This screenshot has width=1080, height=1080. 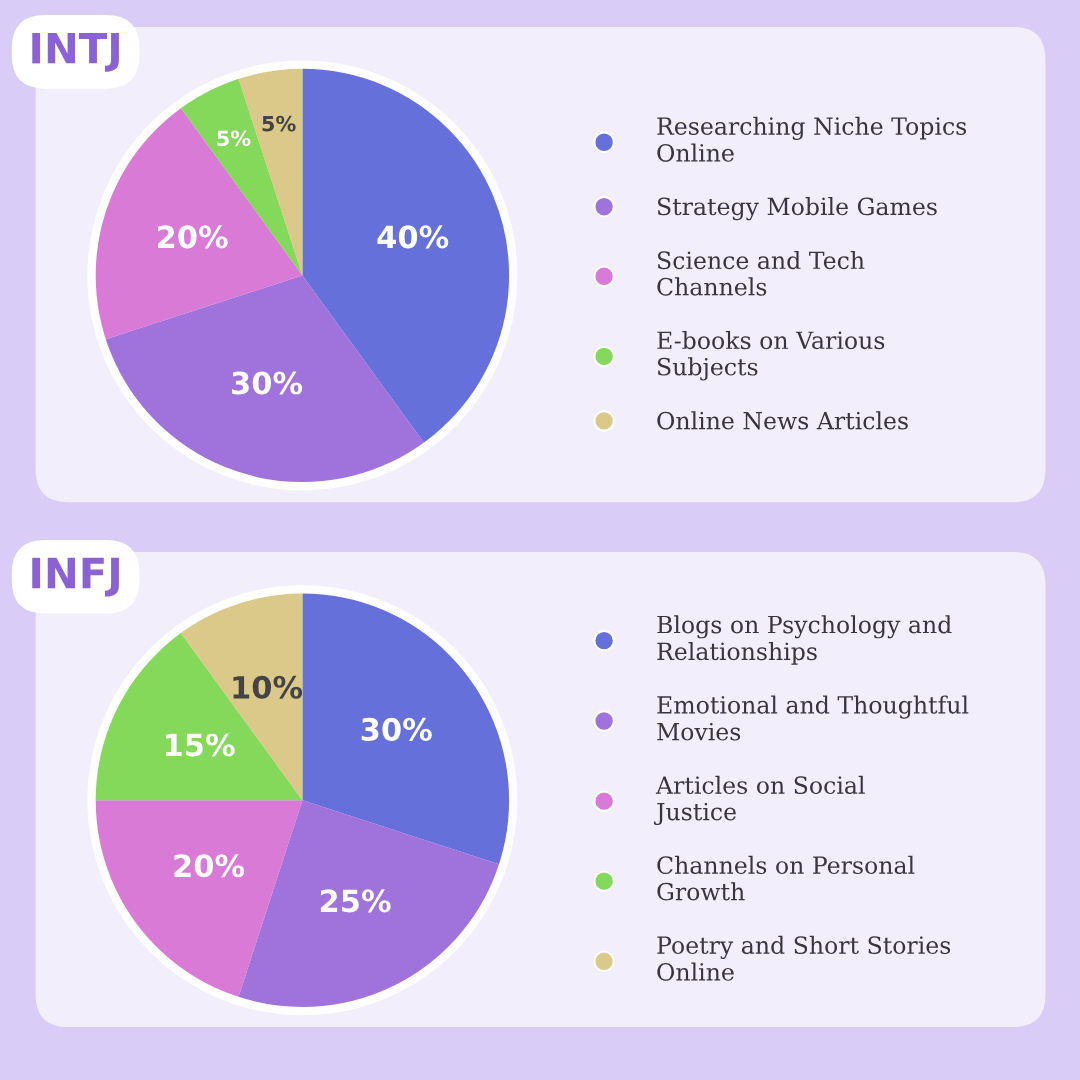 What do you see at coordinates (782, 420) in the screenshot?
I see `legend-label: Online News Articles` at bounding box center [782, 420].